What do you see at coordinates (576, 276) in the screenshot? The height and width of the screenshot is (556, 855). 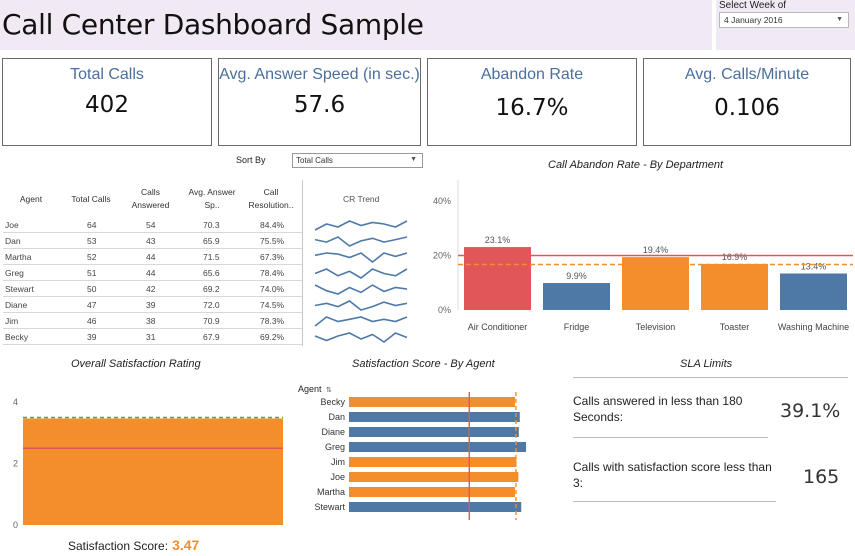 I see `bar-data-label: 9.9%` at bounding box center [576, 276].